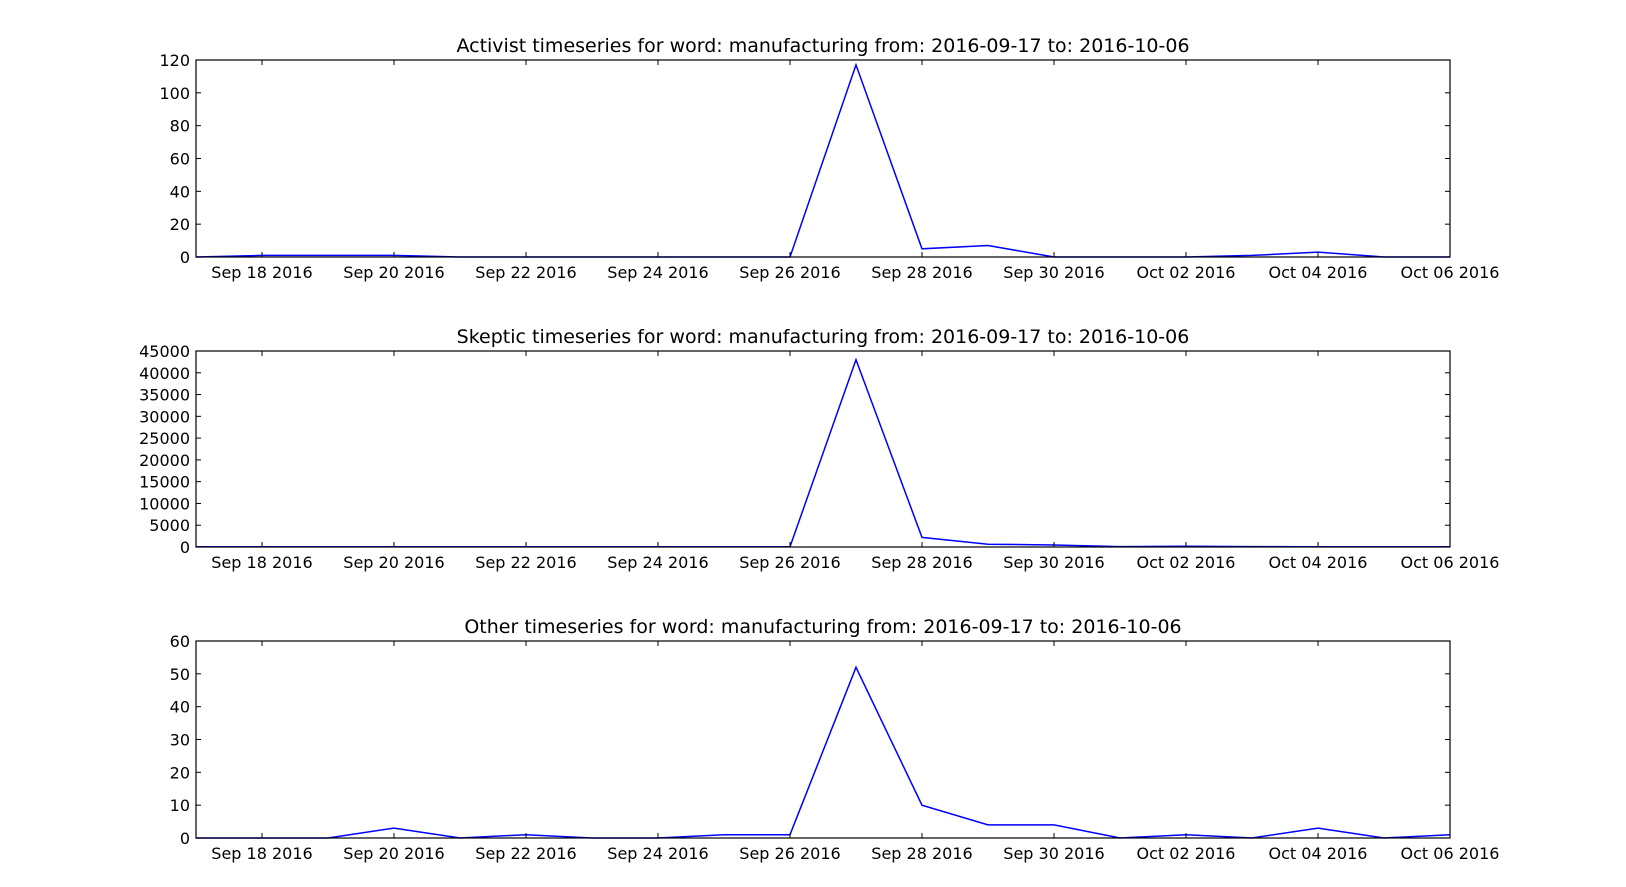 The width and height of the screenshot is (1626, 887). Describe the element at coordinates (164, 416) in the screenshot. I see `y-tick-label: 30000` at that location.